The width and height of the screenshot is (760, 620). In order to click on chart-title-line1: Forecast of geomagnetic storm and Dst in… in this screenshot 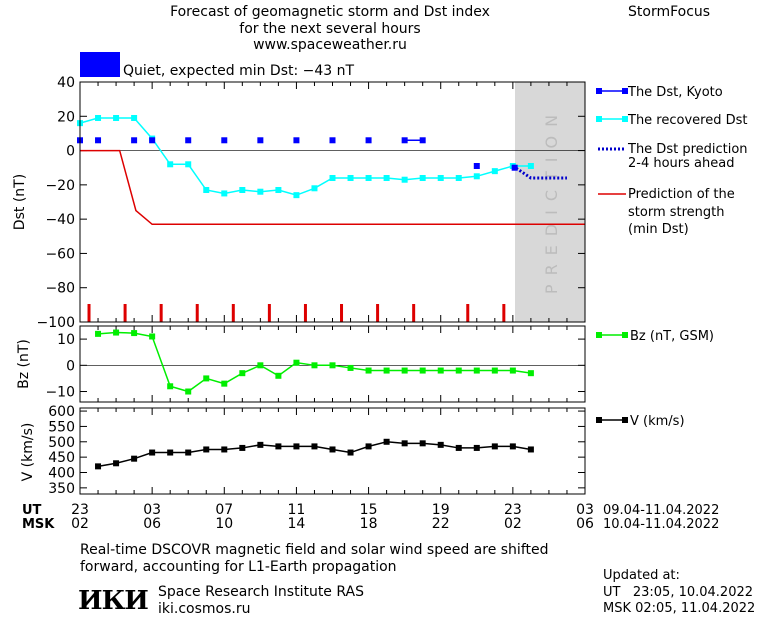, I will do `click(330, 12)`.